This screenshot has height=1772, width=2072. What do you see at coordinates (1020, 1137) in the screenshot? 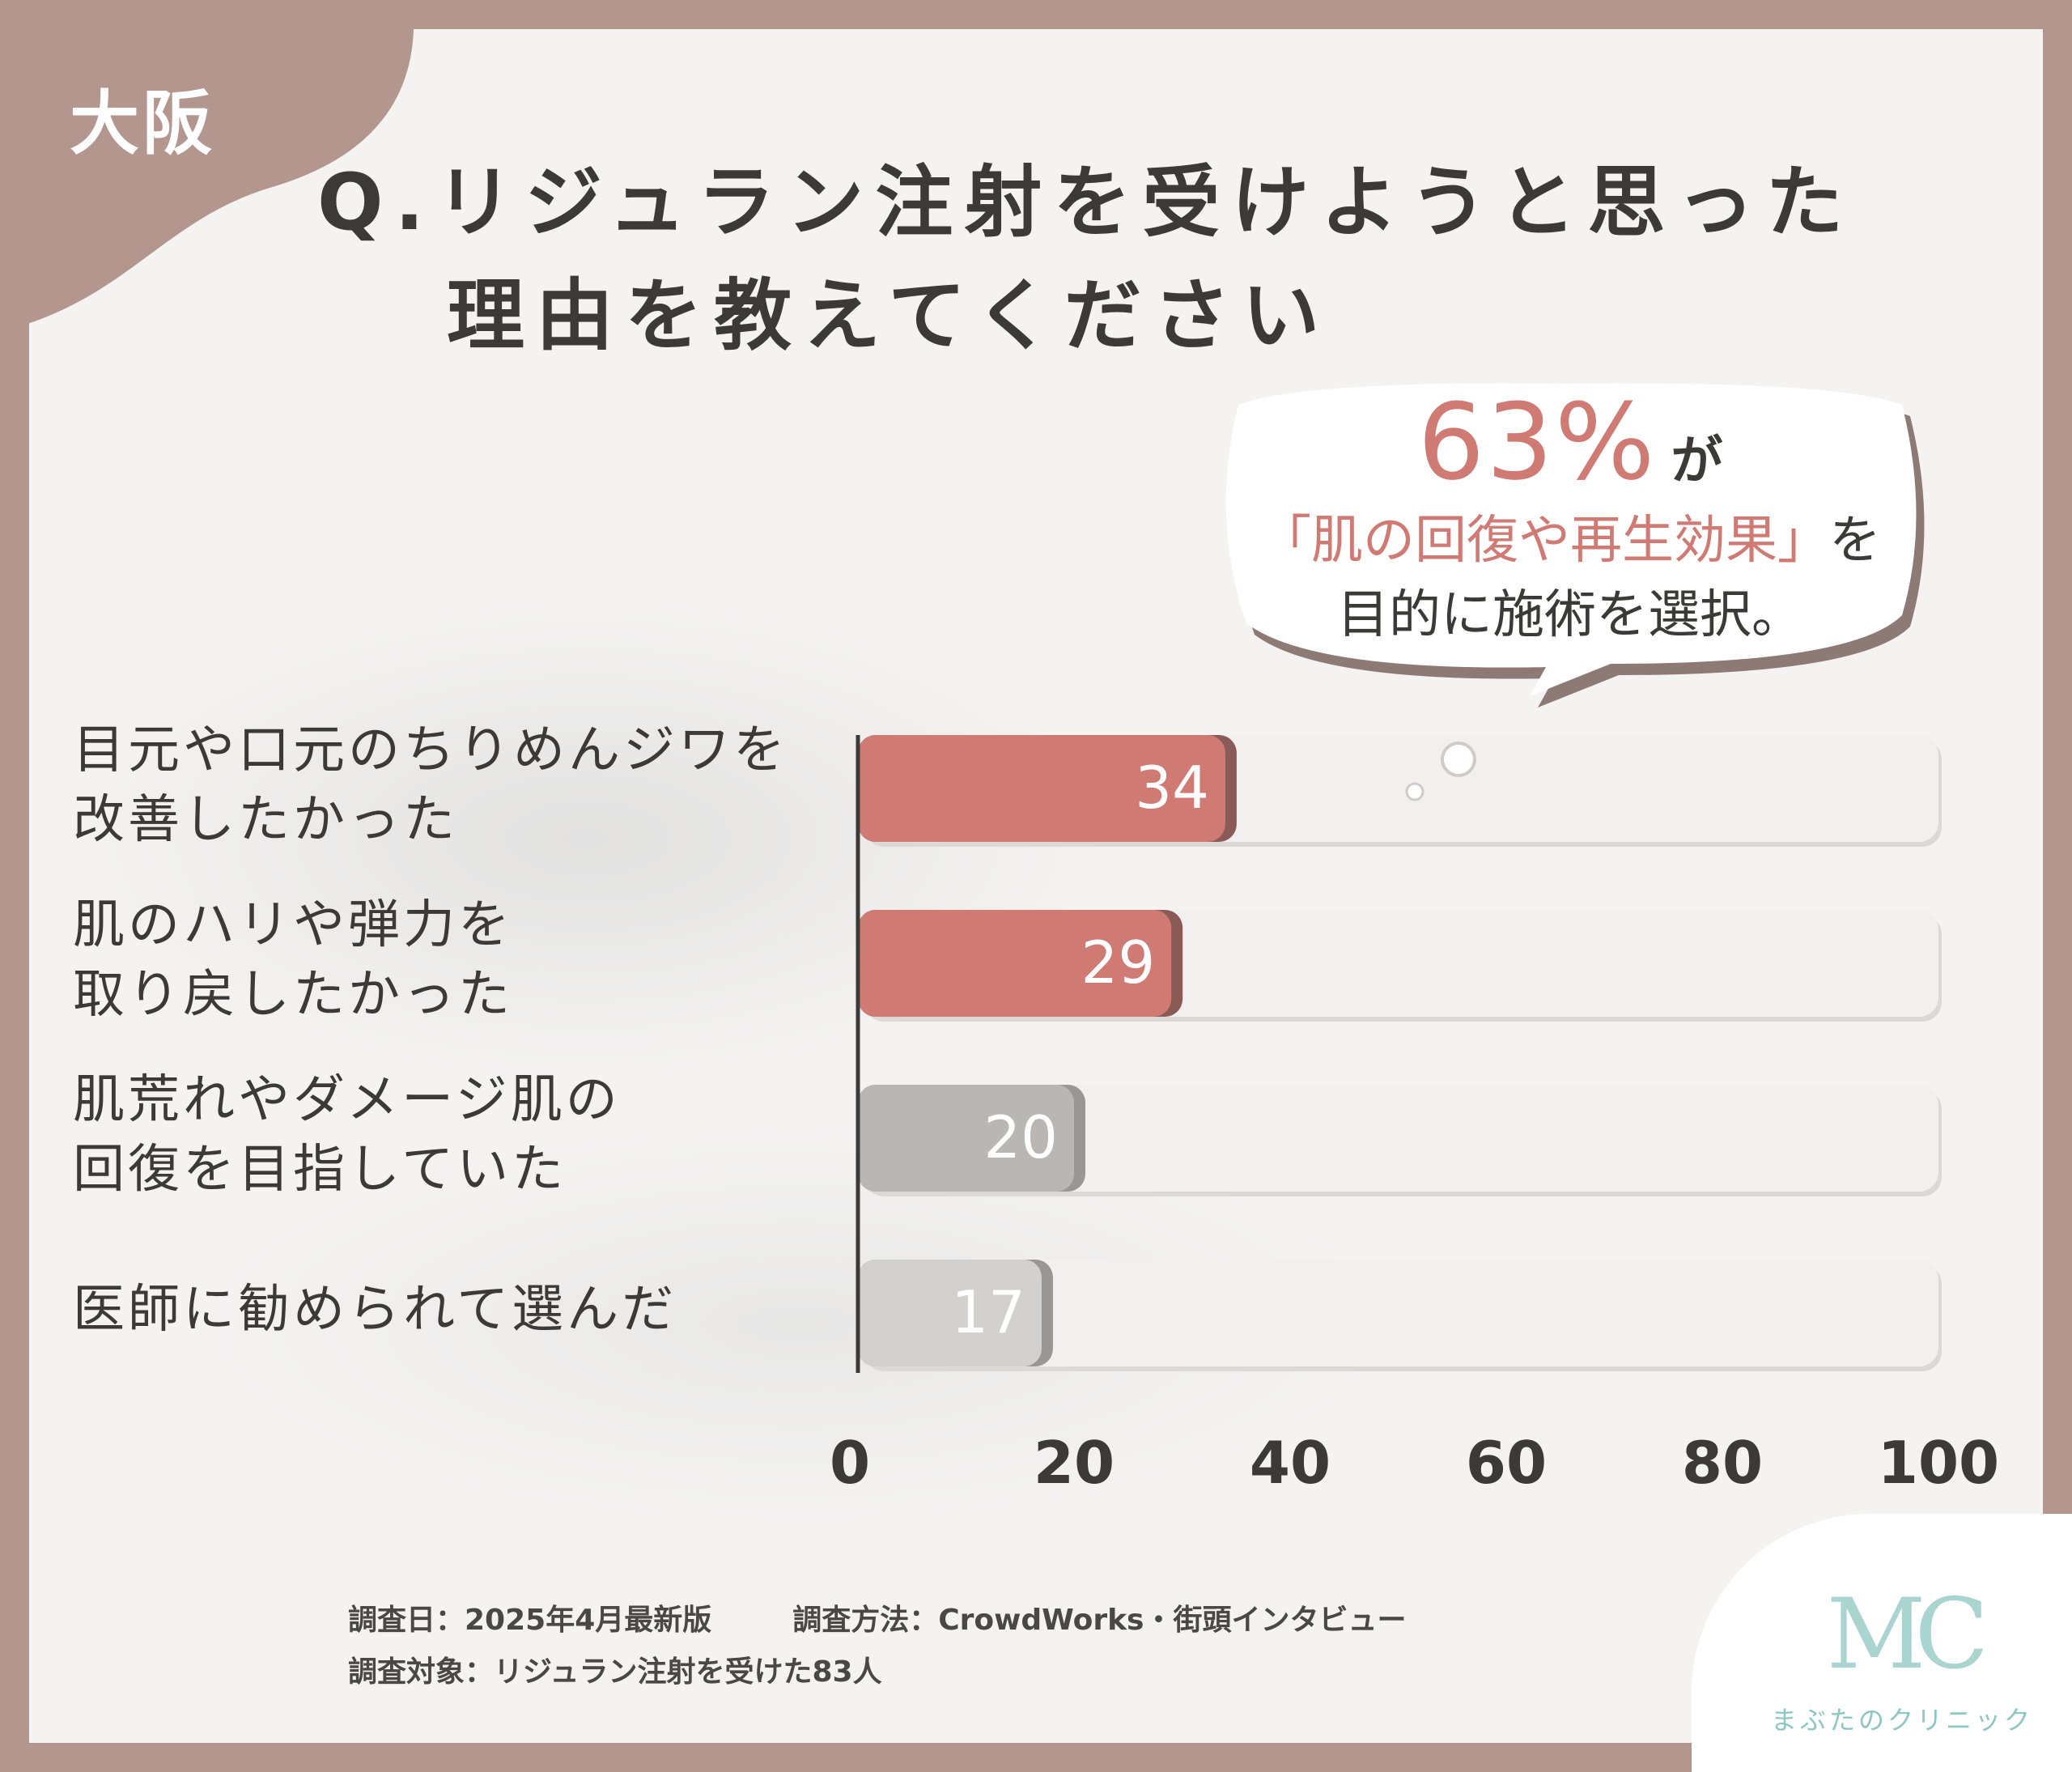
I see `bar-value-label: 20` at bounding box center [1020, 1137].